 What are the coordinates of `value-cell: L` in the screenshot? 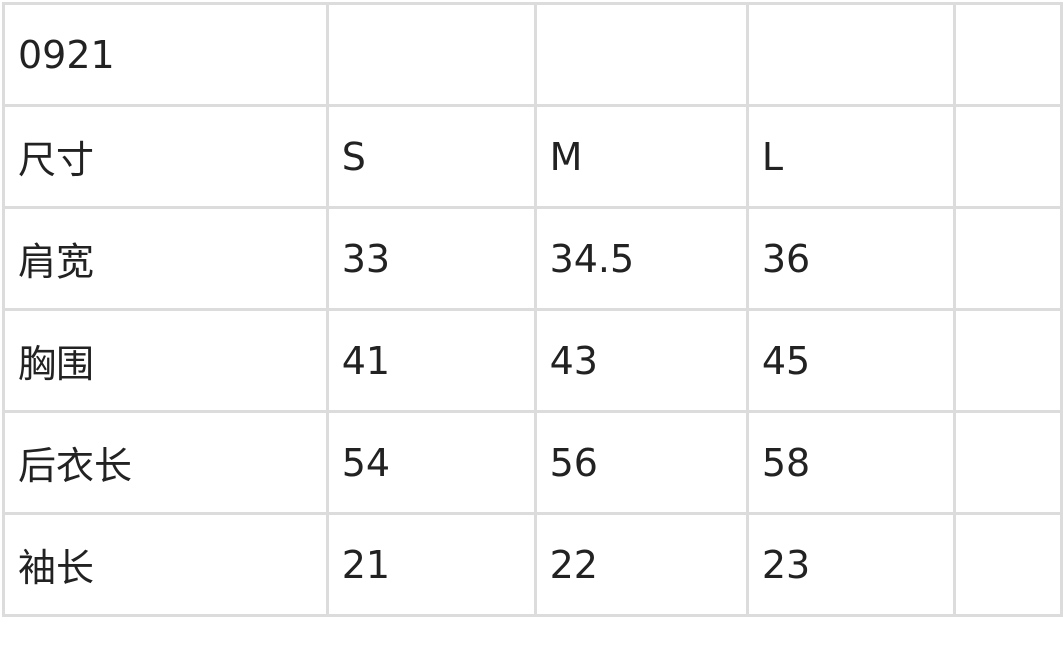 It's located at (850, 156).